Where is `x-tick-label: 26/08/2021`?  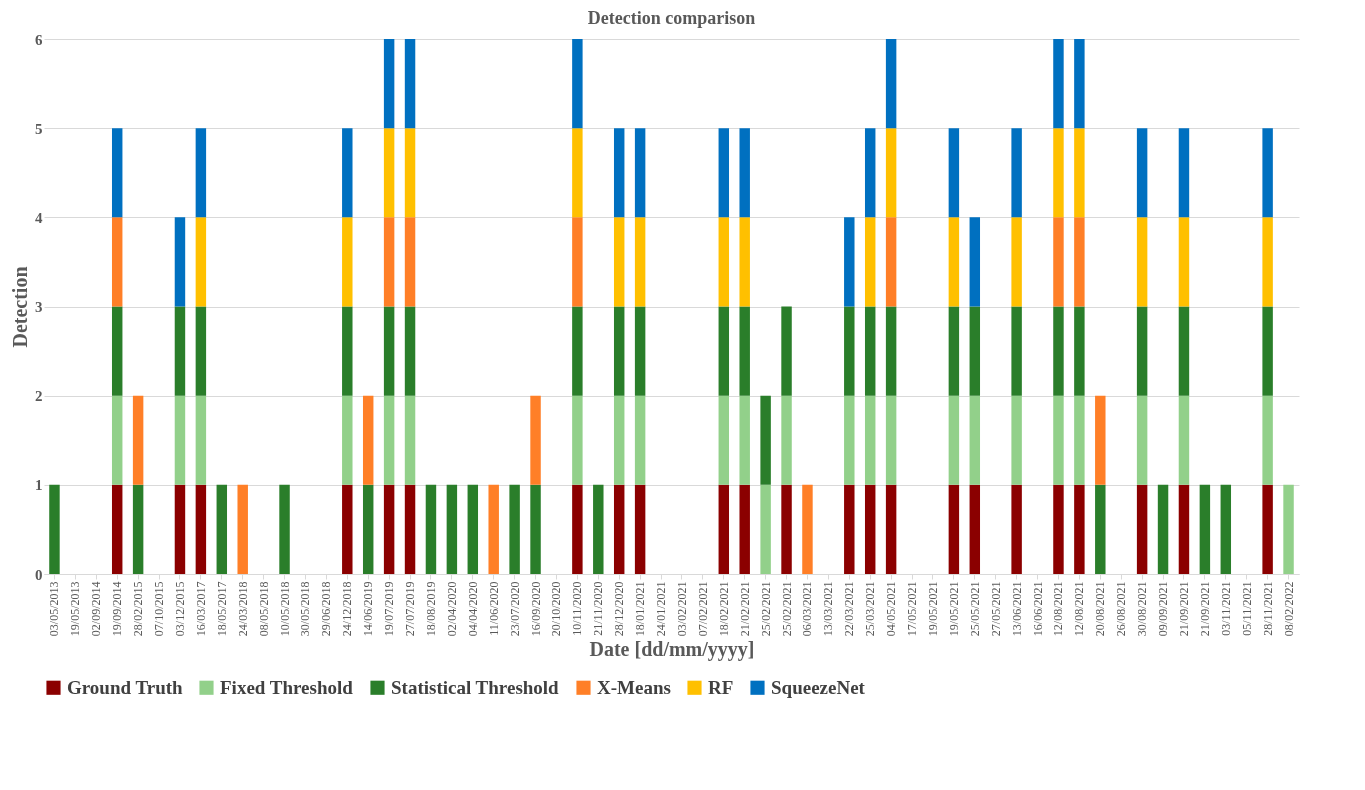 x-tick-label: 26/08/2021 is located at coordinates (1121, 609).